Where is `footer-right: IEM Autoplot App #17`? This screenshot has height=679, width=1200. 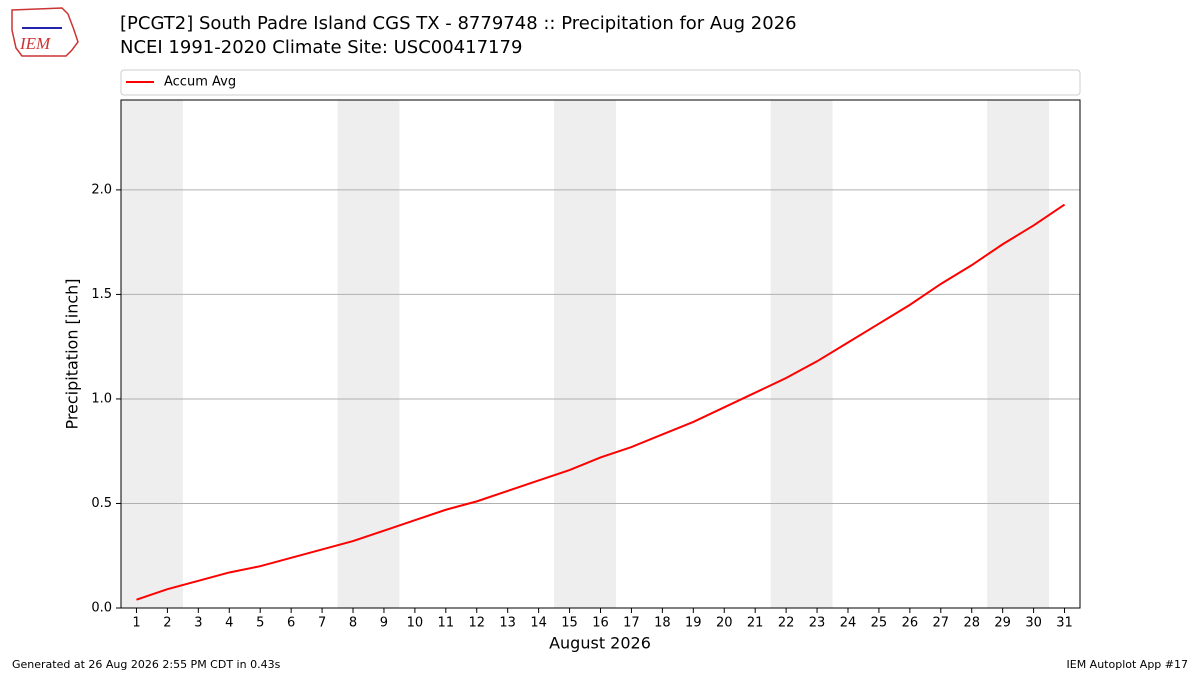
footer-right: IEM Autoplot App #17 is located at coordinates (1128, 664).